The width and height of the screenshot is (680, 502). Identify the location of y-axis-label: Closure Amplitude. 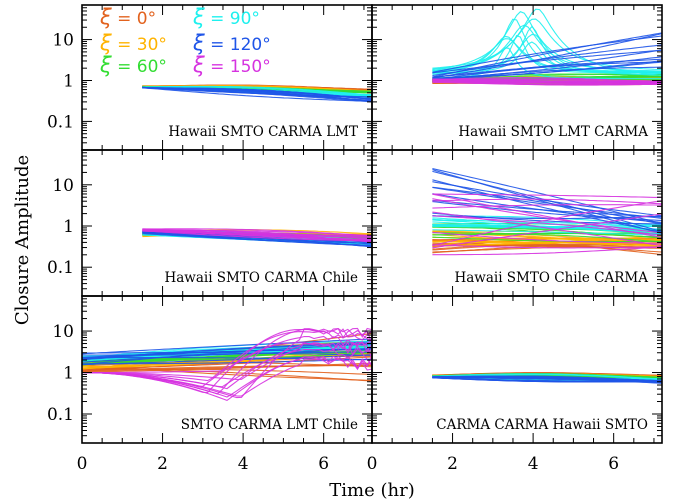
(22, 240).